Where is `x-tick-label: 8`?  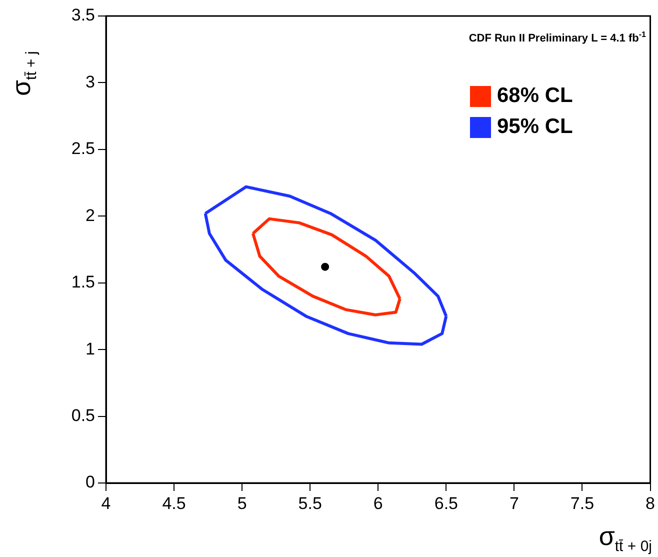 x-tick-label: 8 is located at coordinates (651, 503).